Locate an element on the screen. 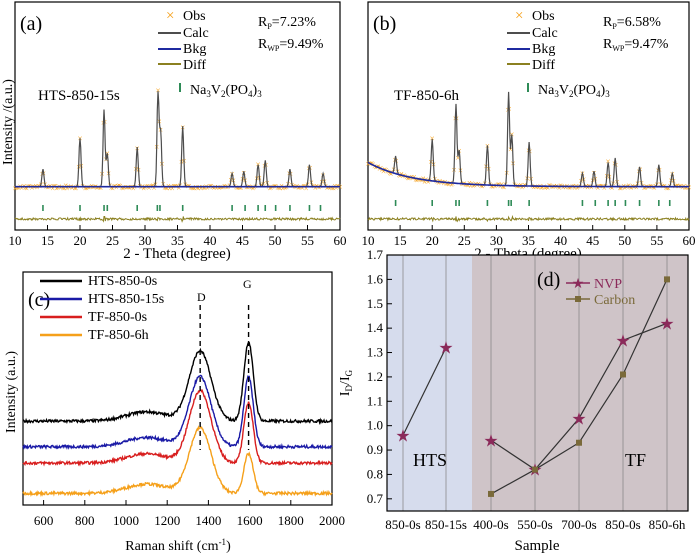 This screenshot has height=556, width=700. legend-obs-marker: × is located at coordinates (519, 16).